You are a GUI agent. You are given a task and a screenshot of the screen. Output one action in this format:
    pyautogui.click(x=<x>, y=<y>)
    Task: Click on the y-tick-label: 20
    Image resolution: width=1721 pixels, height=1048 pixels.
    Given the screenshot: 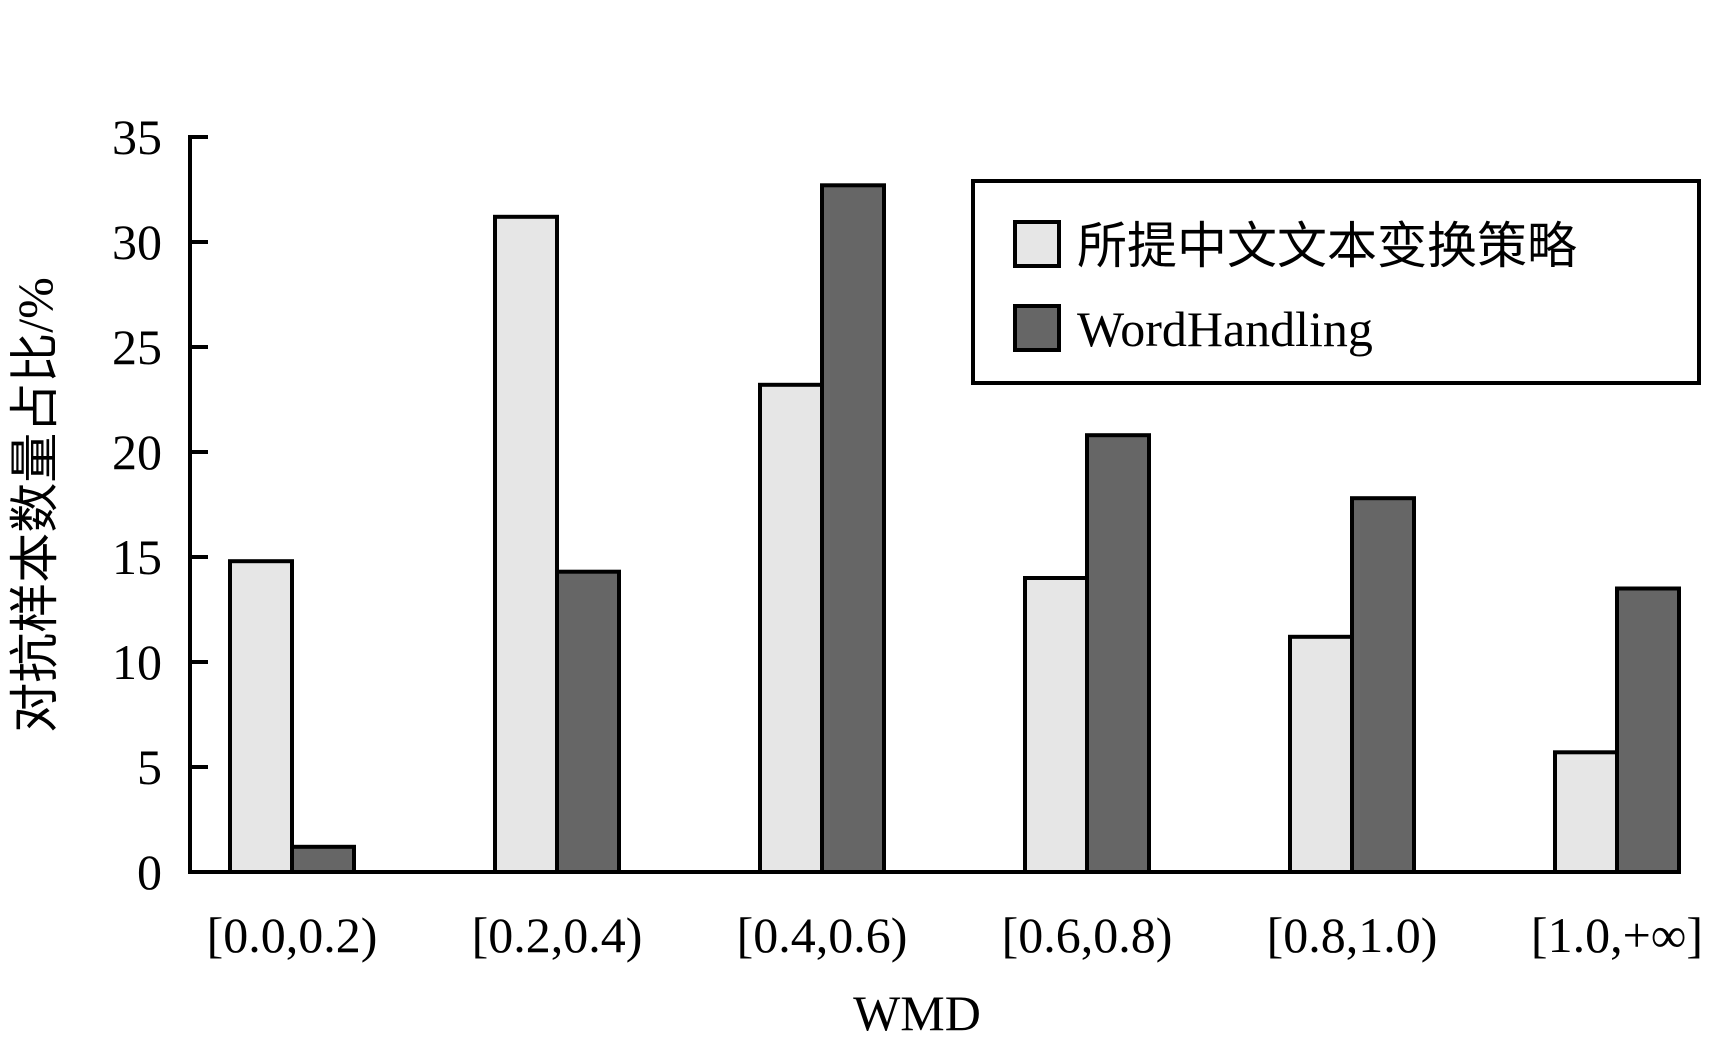 What is the action you would take?
    pyautogui.click(x=137, y=452)
    